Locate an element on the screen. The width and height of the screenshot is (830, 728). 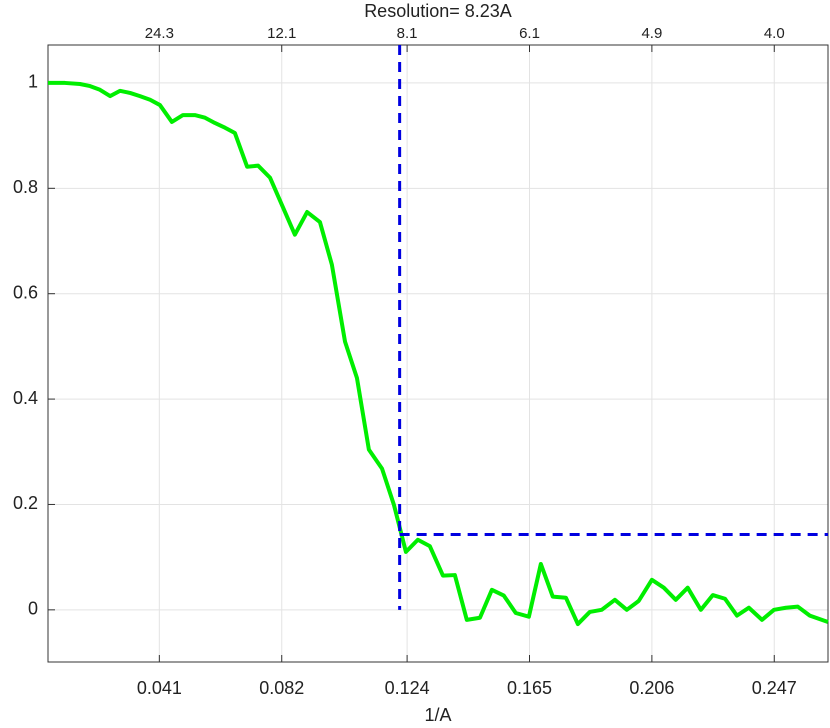
x-tick-label: 0.206 is located at coordinates (651, 688).